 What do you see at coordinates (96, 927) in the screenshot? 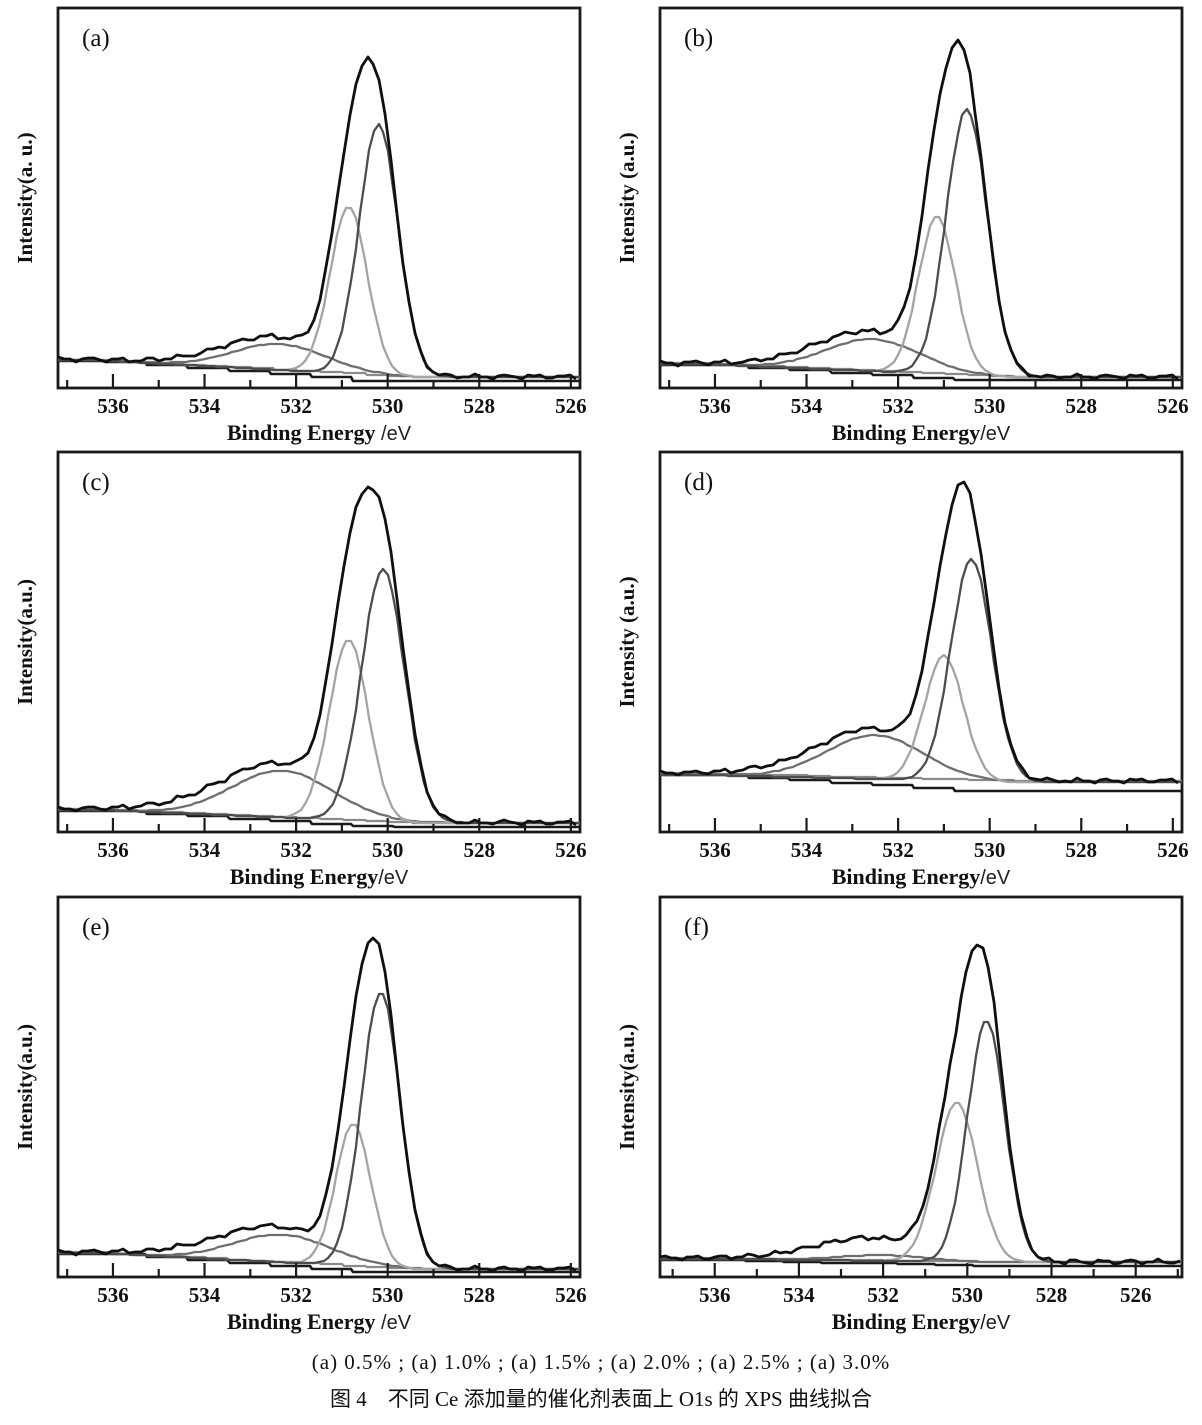
I see `panel-letter: (e)` at bounding box center [96, 927].